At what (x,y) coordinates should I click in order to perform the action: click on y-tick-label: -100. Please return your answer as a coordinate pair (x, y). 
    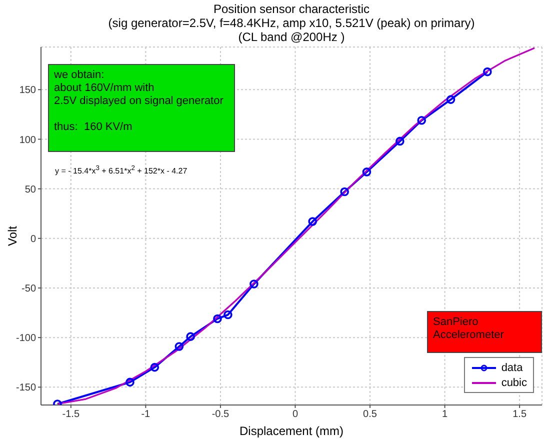
    Looking at the image, I should click on (26, 338).